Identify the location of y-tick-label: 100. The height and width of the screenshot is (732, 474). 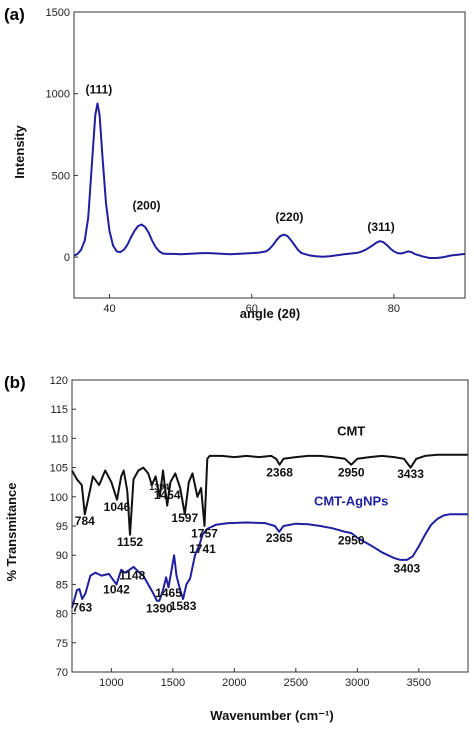
(59, 498).